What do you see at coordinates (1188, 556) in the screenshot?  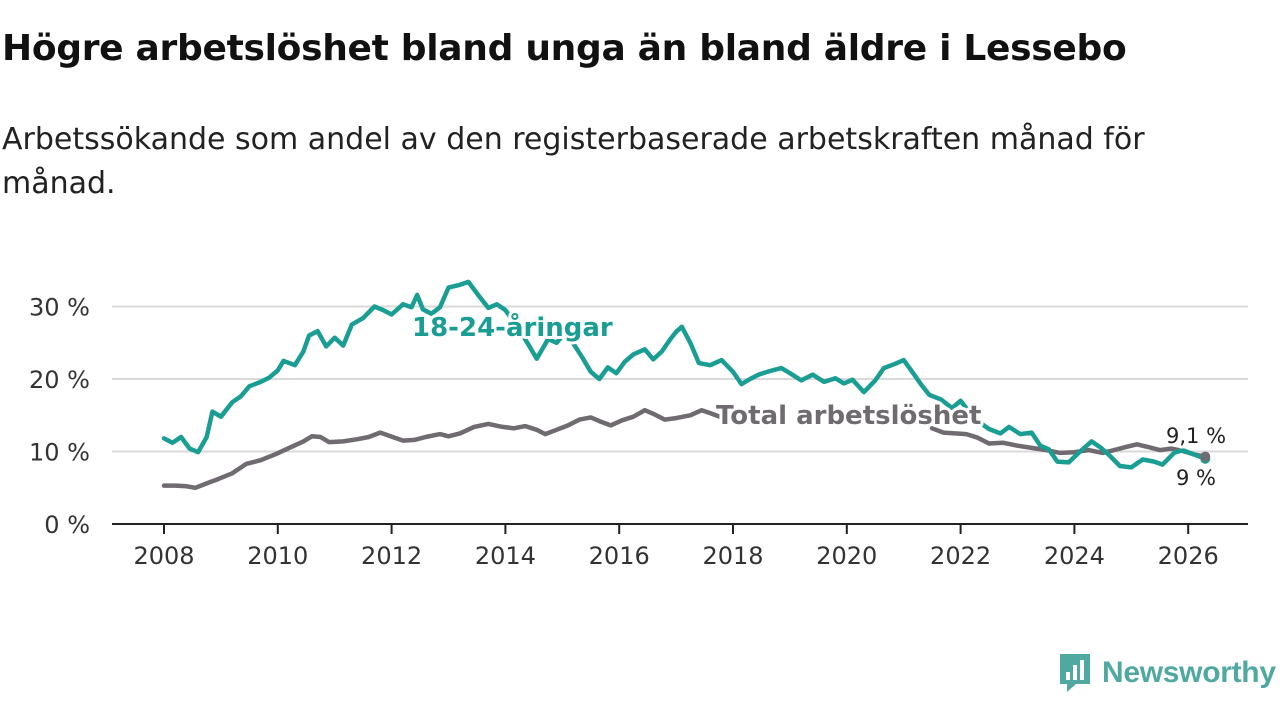 I see `x-tick-label: 2026` at bounding box center [1188, 556].